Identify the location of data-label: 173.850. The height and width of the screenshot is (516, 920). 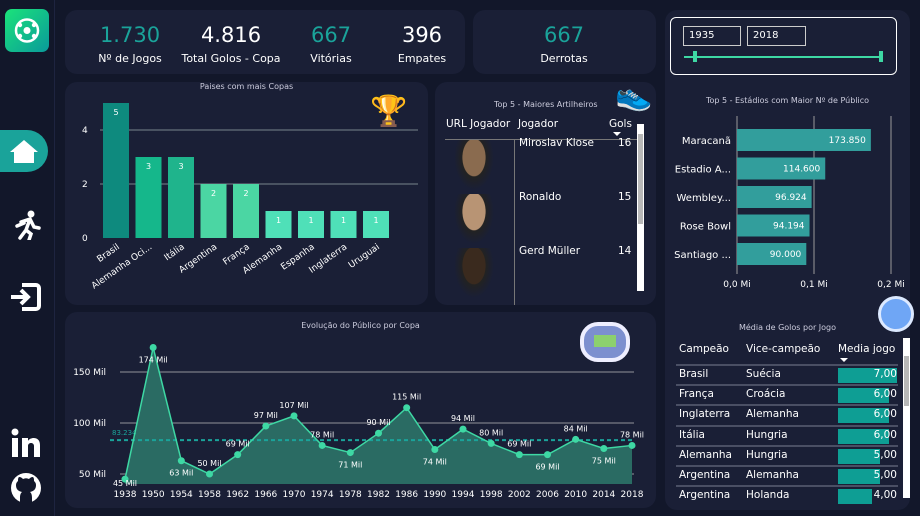
(847, 141).